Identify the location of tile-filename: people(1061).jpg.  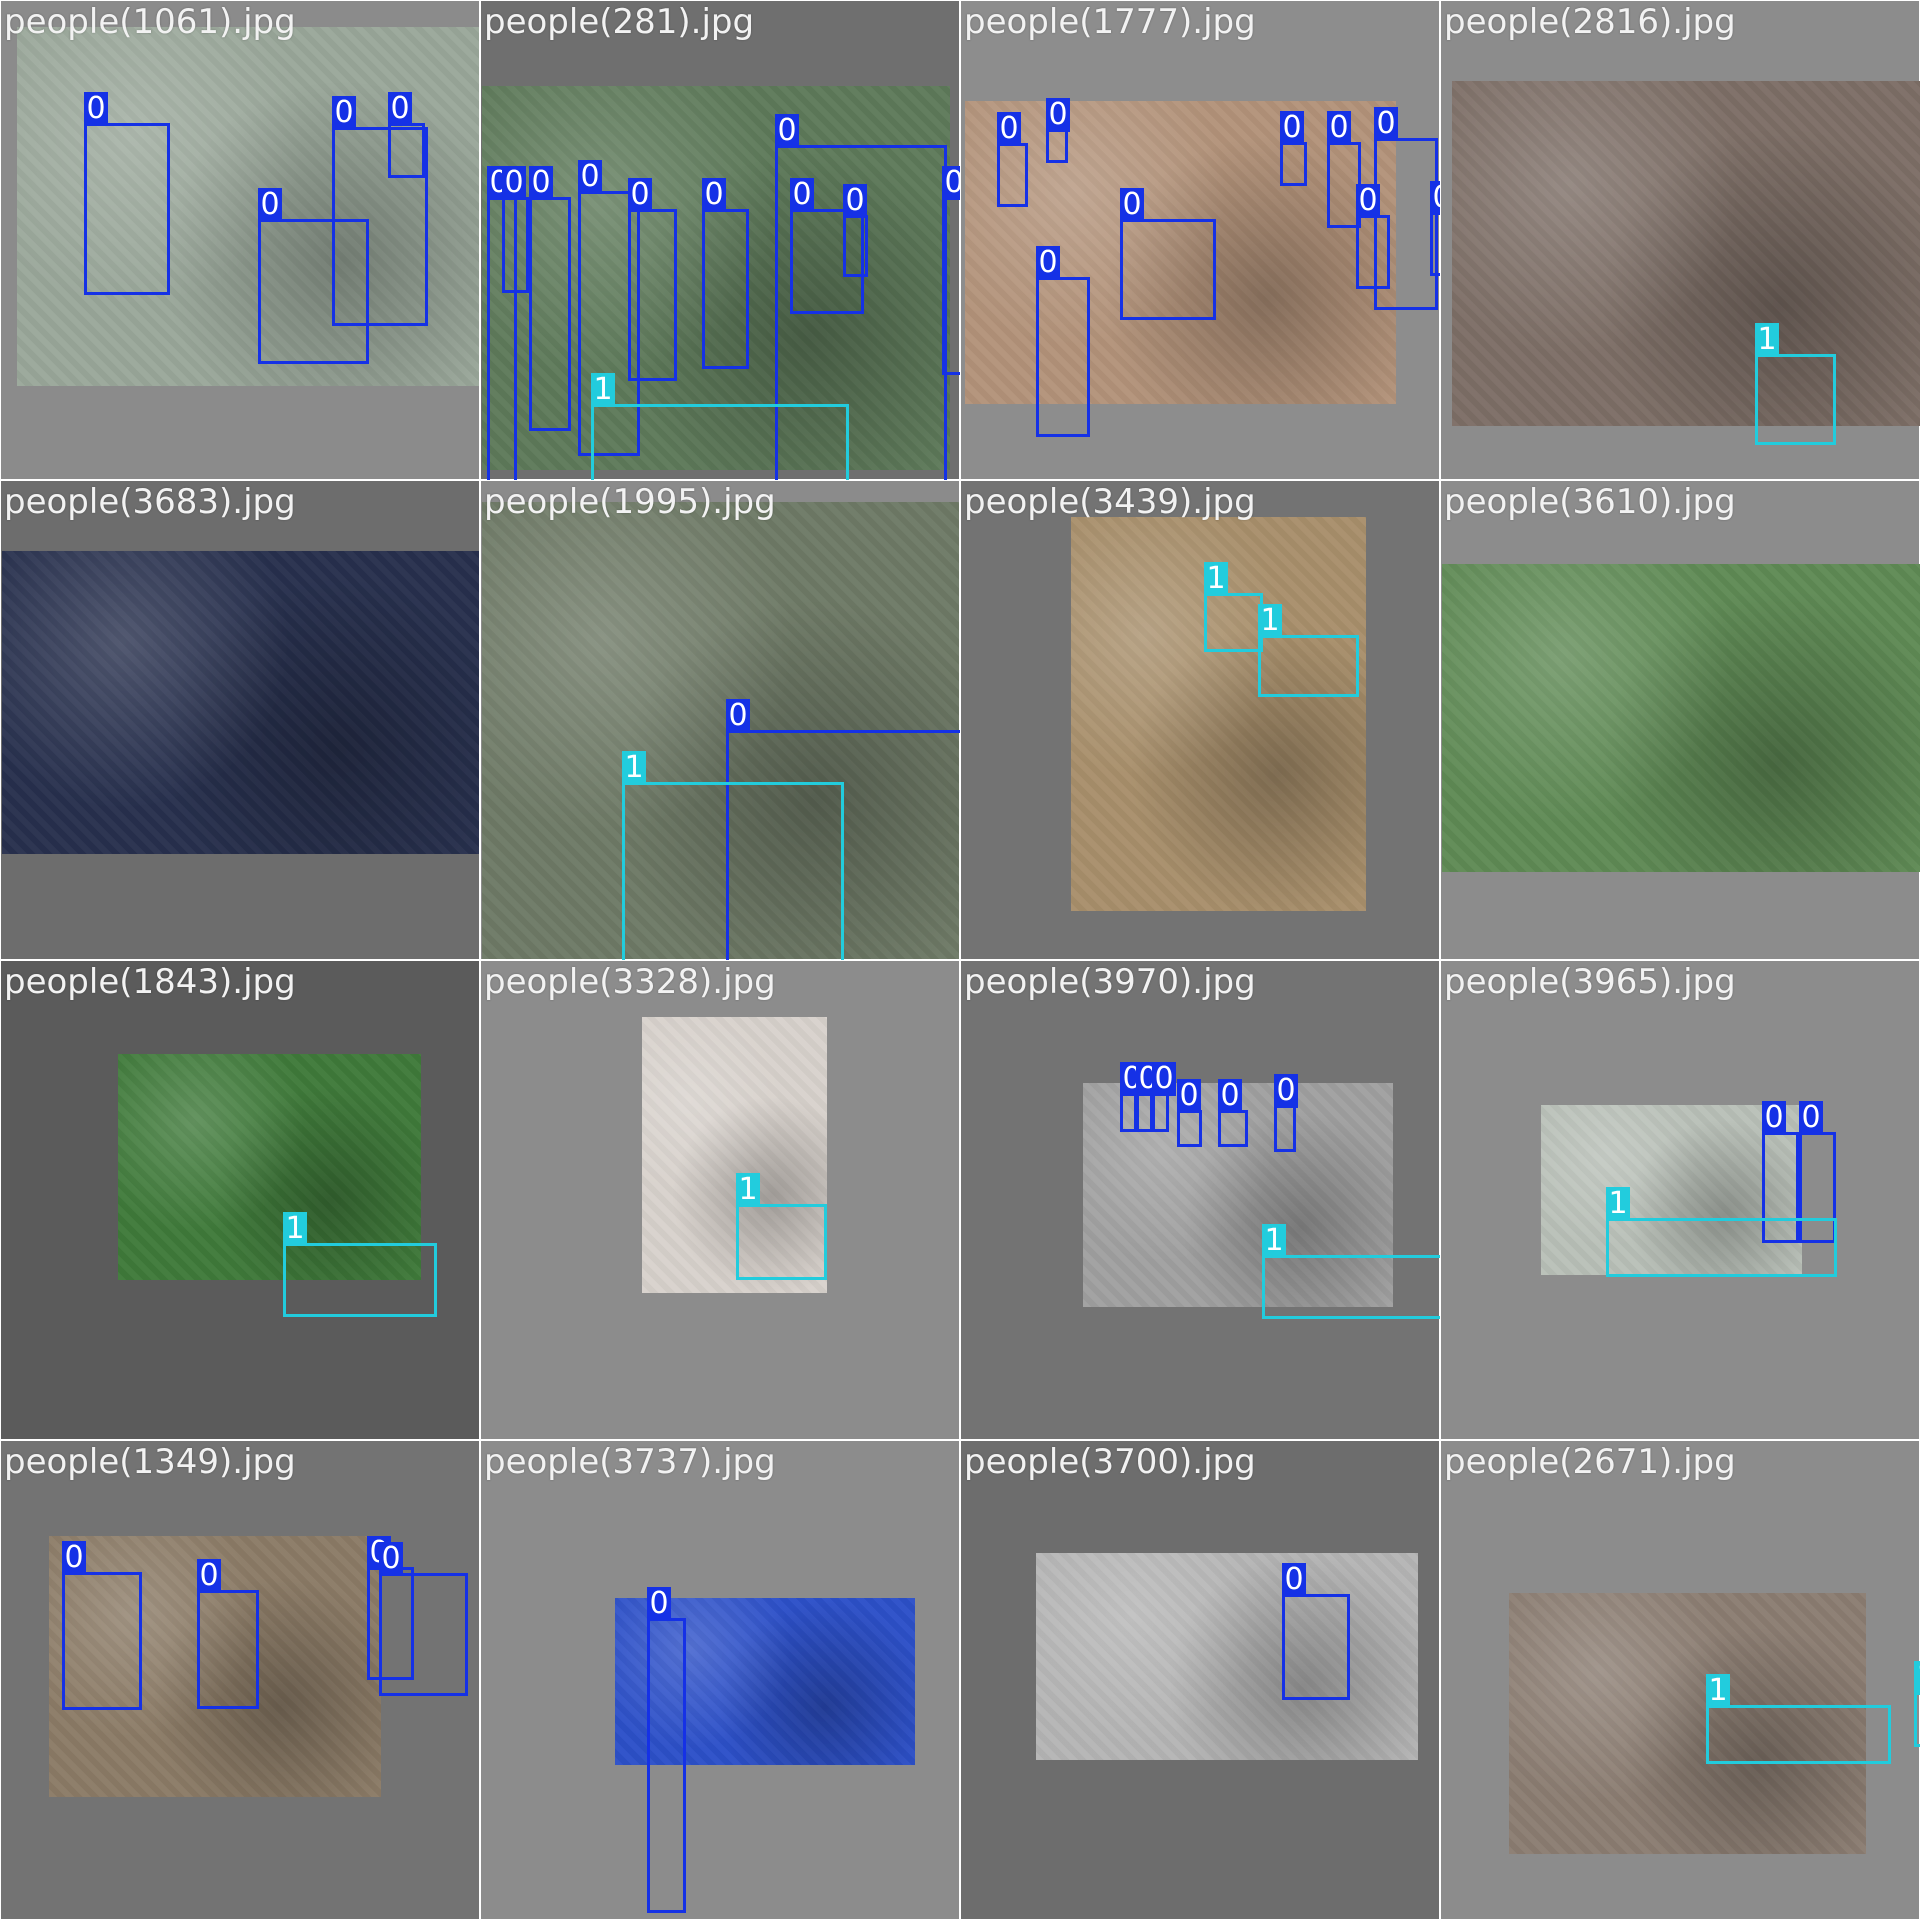
(150, 22).